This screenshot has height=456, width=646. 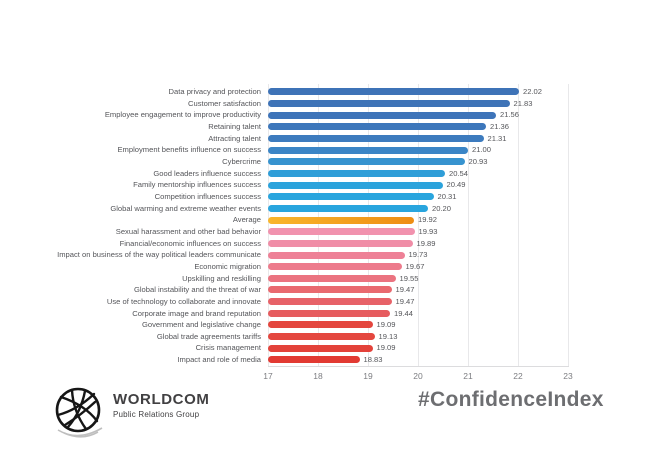 I want to click on bar-cell: 20.20, so click(x=418, y=208).